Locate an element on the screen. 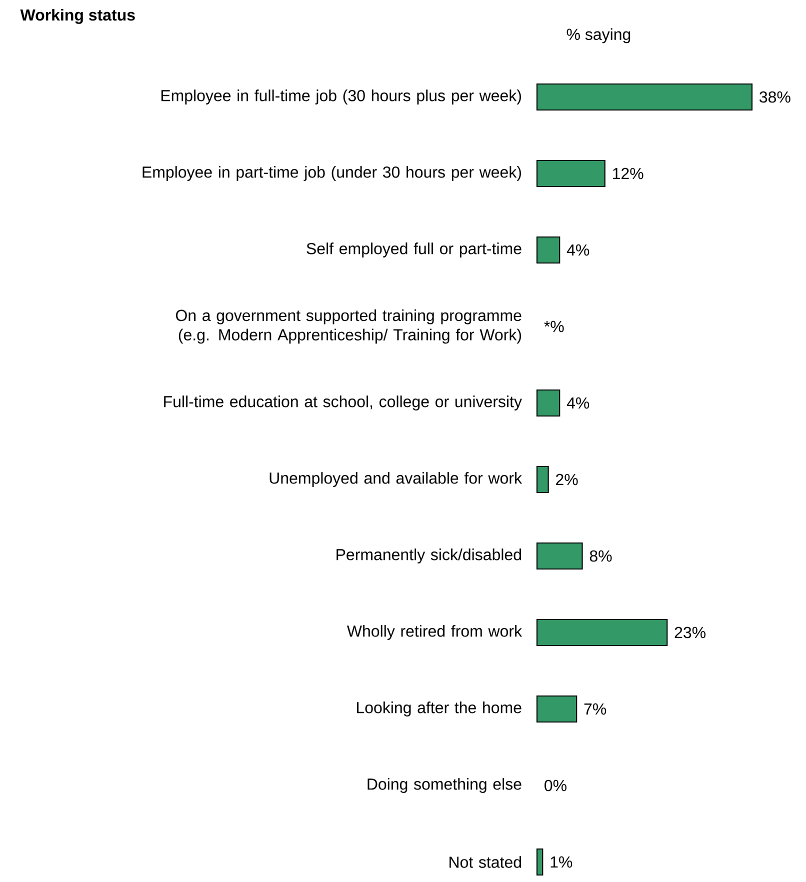 This screenshot has height=882, width=806. y-tick-label: Full-time education at school, college or university is located at coordinates (343, 403).